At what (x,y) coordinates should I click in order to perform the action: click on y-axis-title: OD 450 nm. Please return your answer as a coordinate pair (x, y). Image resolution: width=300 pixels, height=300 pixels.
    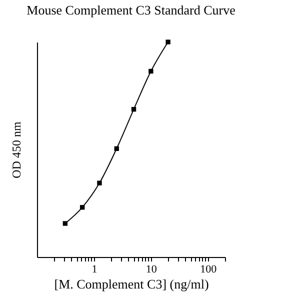
    Looking at the image, I should click on (17, 149).